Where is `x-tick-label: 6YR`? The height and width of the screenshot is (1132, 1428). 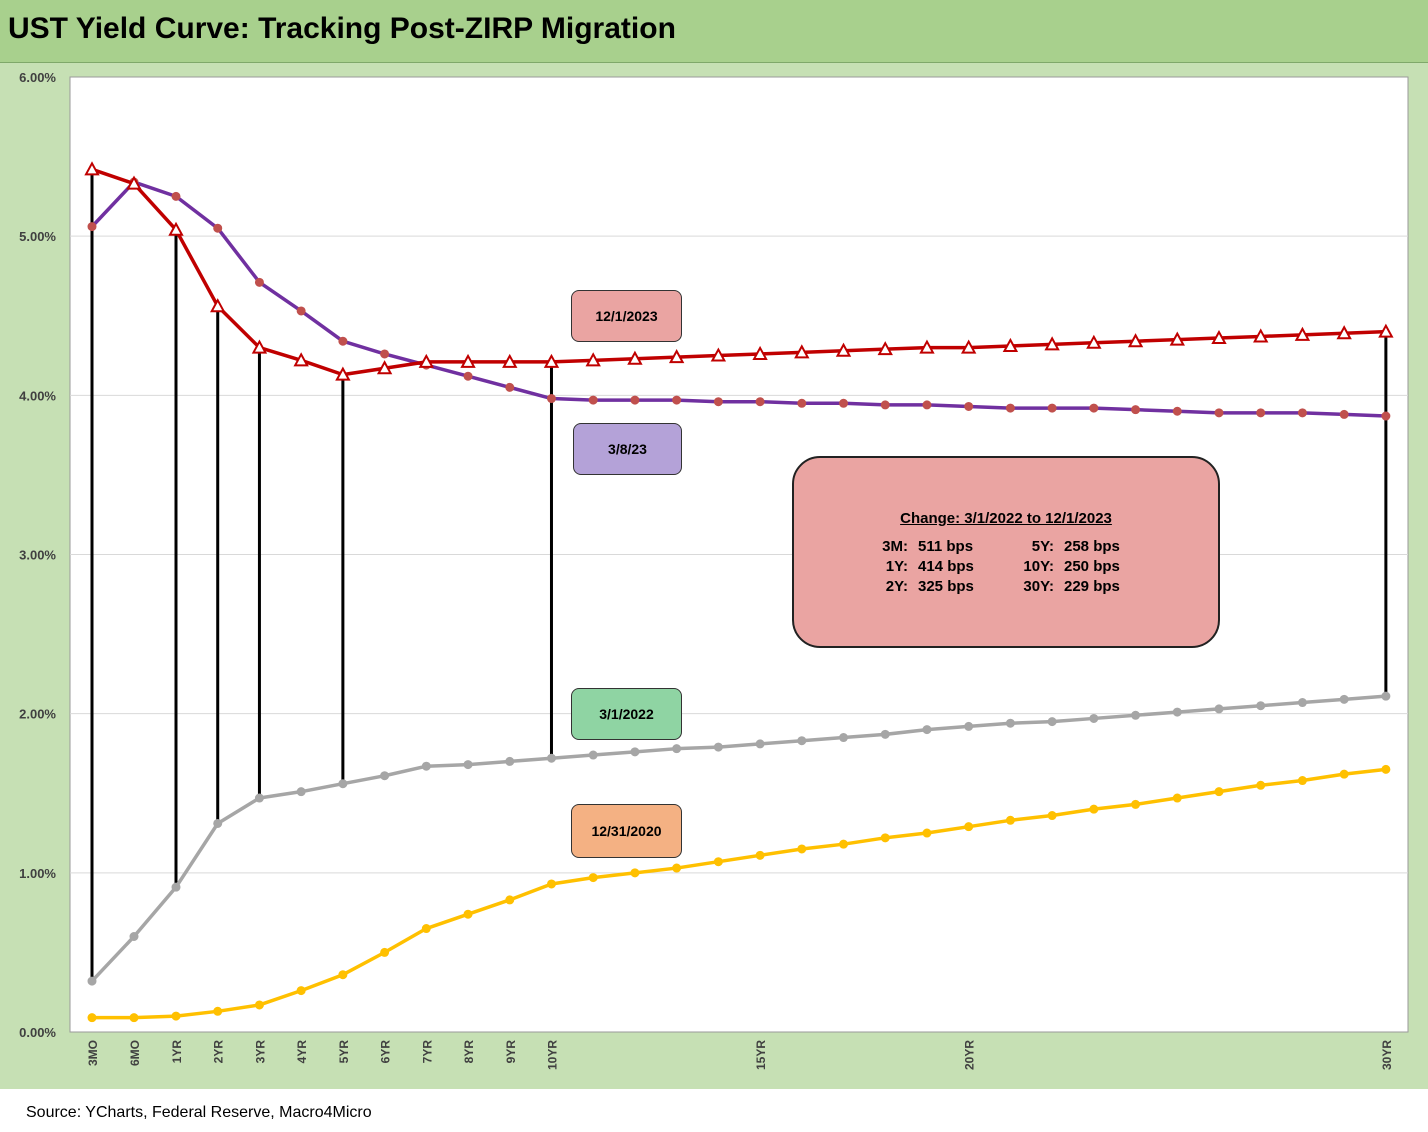
x-tick-label: 6YR is located at coordinates (386, 1052).